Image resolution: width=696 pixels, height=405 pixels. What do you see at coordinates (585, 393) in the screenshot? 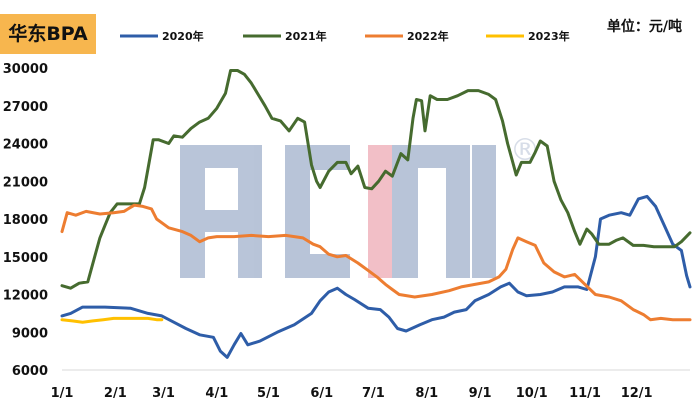
I see `x-tick-label: 11/1` at bounding box center [585, 393].